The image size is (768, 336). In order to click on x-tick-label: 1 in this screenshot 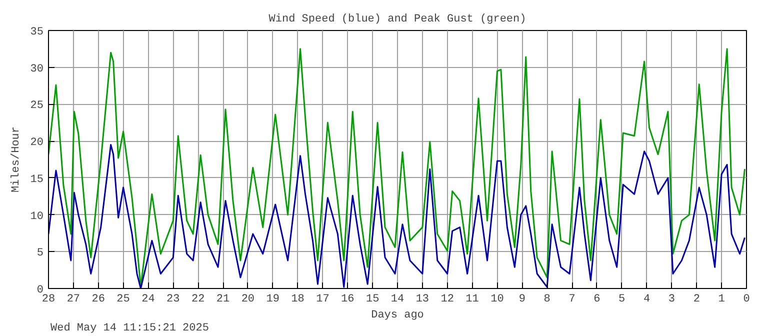, I will do `click(722, 300)`.